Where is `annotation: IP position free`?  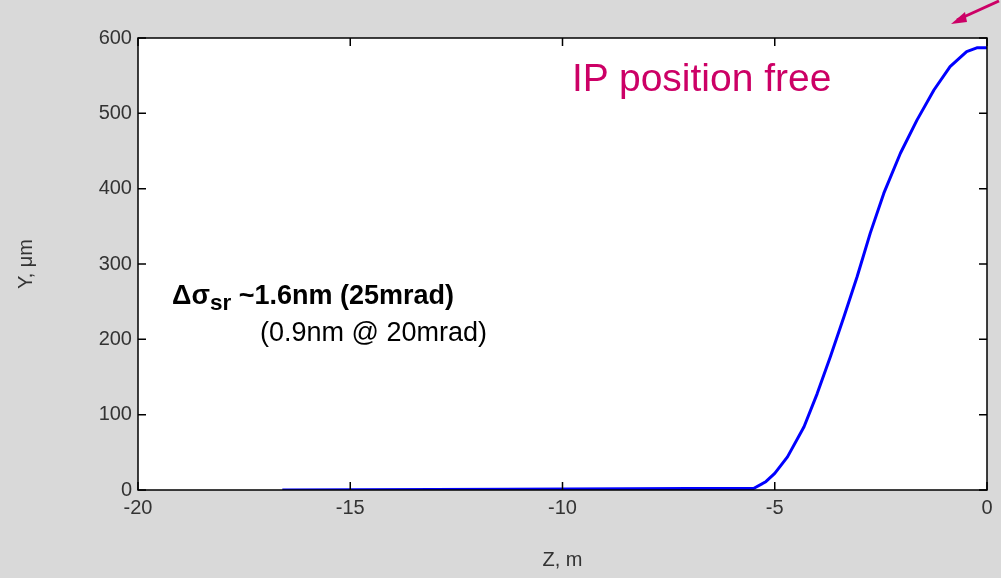
annotation: IP position free is located at coordinates (702, 78).